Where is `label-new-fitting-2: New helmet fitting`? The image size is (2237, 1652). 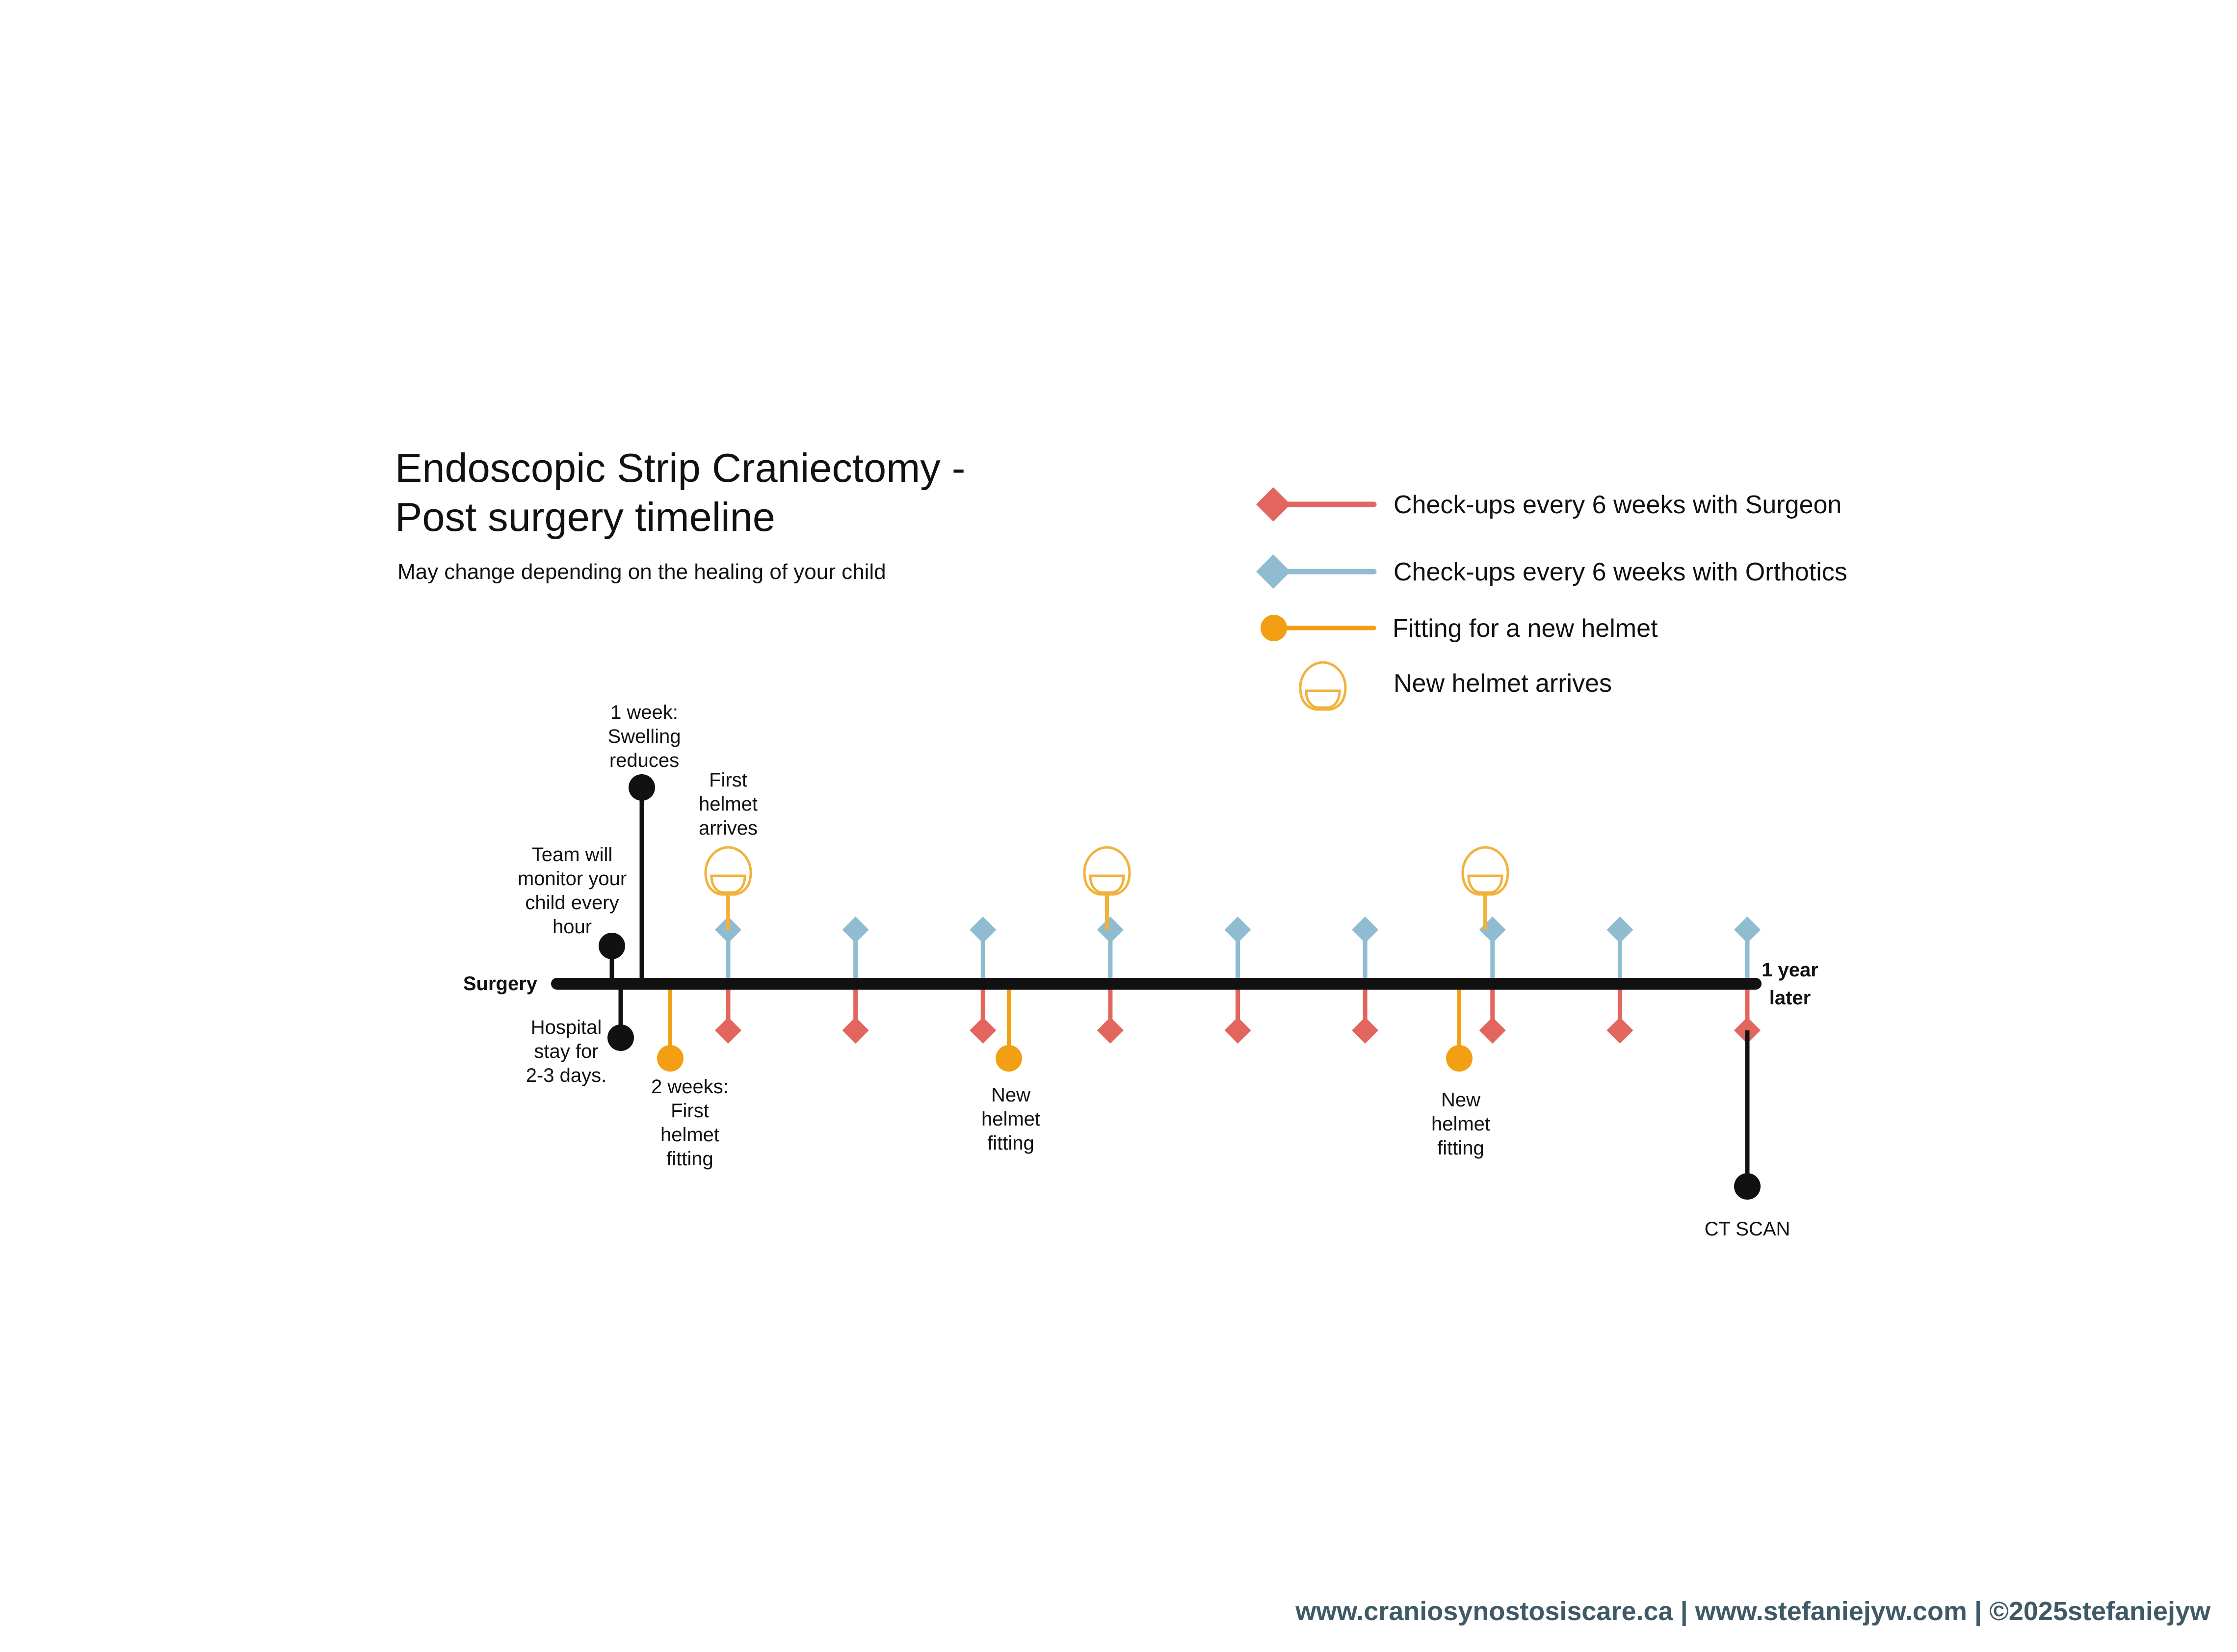 label-new-fitting-2: New helmet fitting is located at coordinates (1461, 1124).